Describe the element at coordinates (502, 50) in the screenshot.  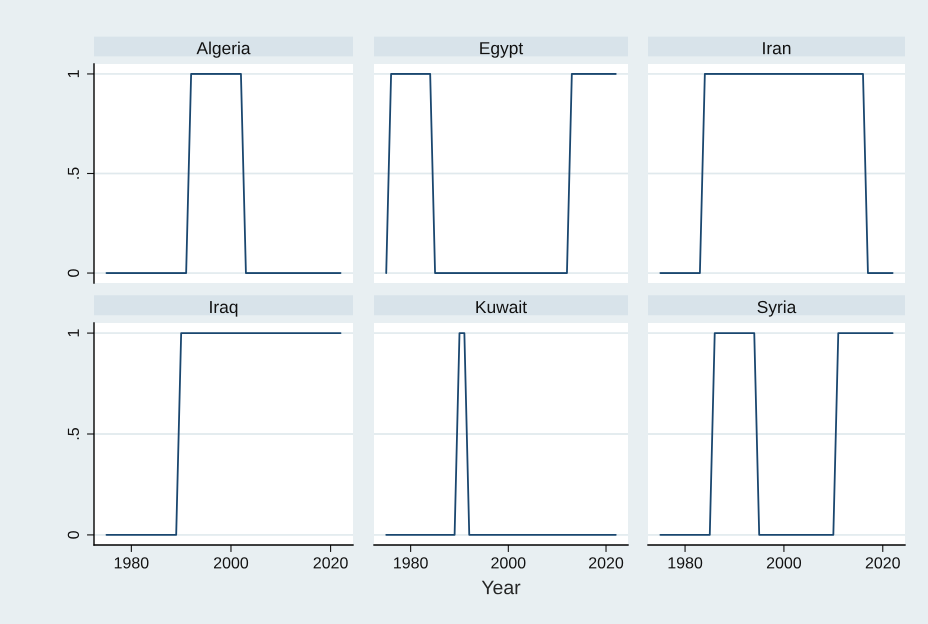
I see `chart-title: Egypt` at that location.